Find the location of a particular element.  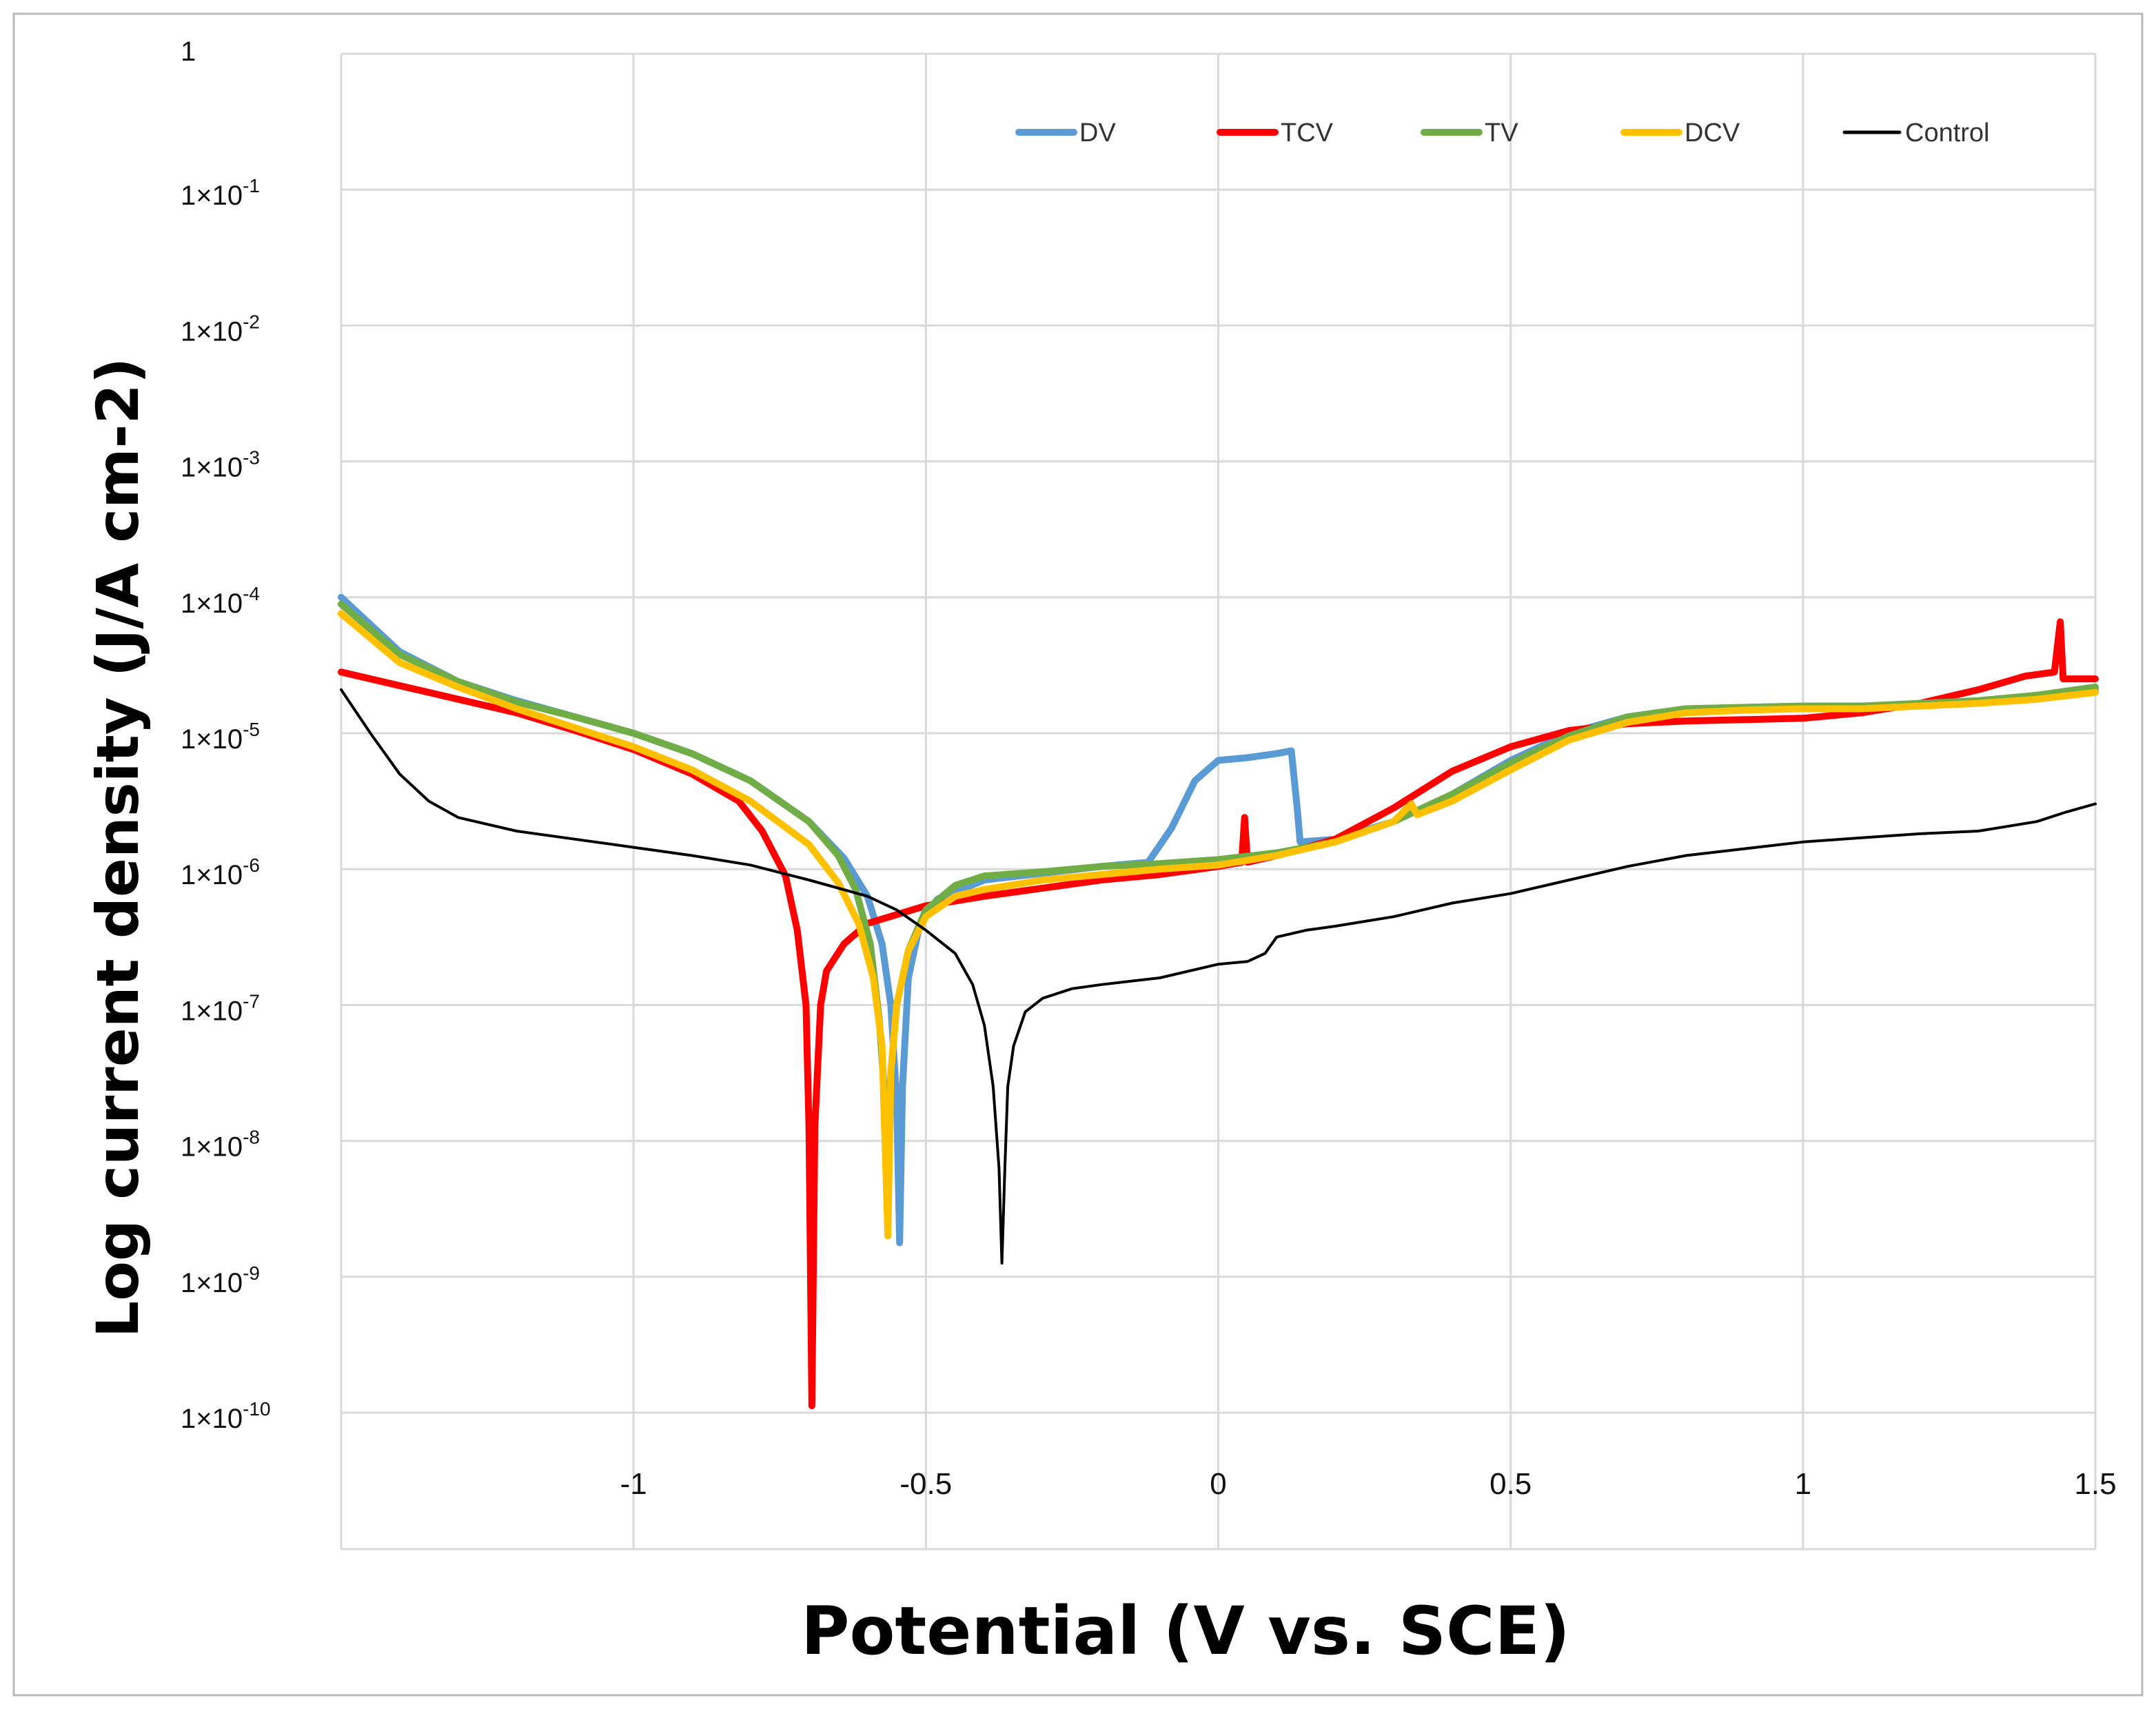

legend-label-control: Control is located at coordinates (1948, 133).